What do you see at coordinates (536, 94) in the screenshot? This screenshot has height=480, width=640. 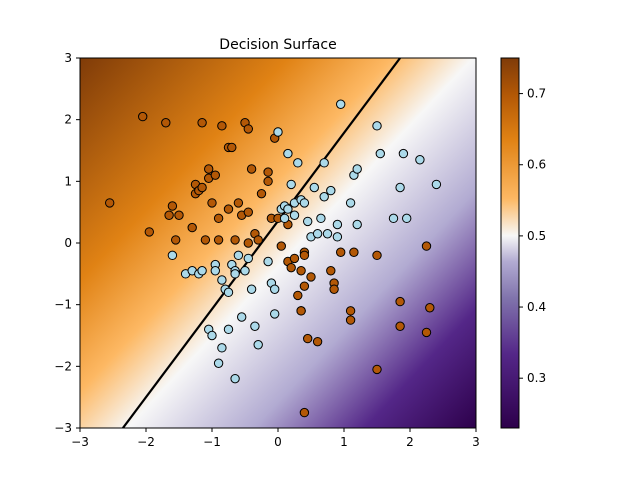 I see `colorbar-tick-label: 0.7` at bounding box center [536, 94].